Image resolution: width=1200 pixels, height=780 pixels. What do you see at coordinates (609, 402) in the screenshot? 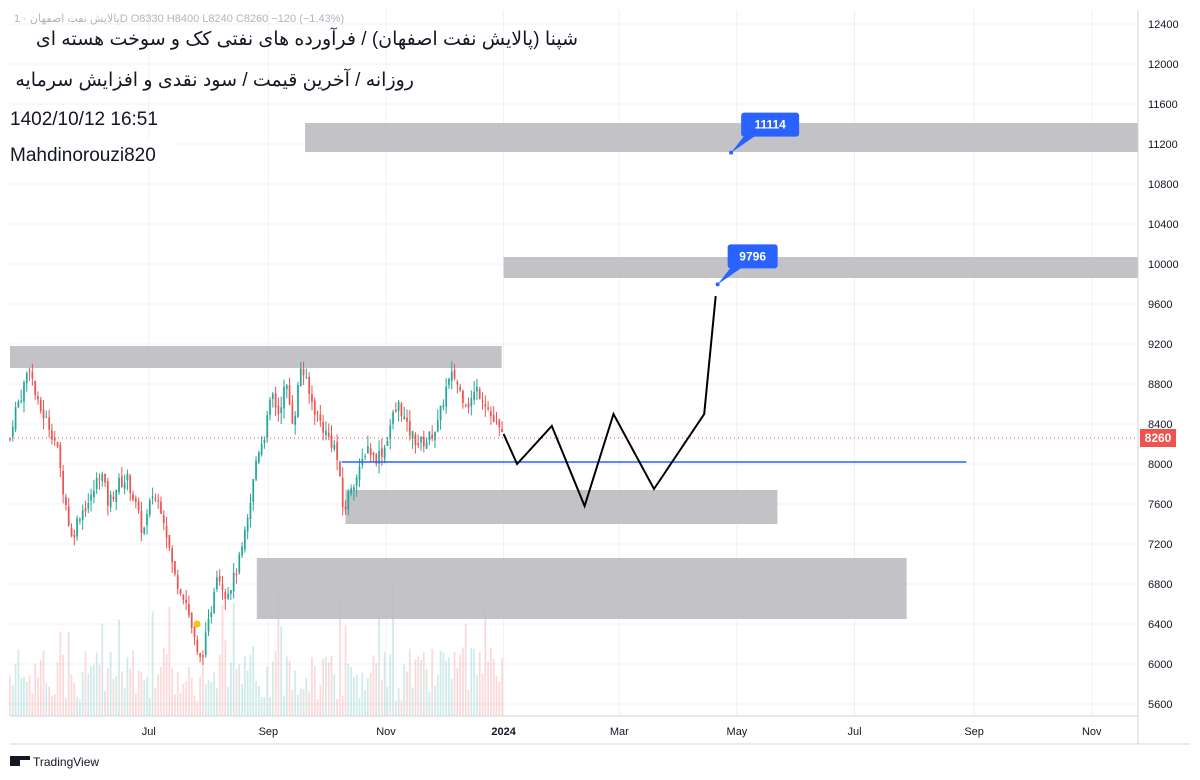
I see `projection-path` at bounding box center [609, 402].